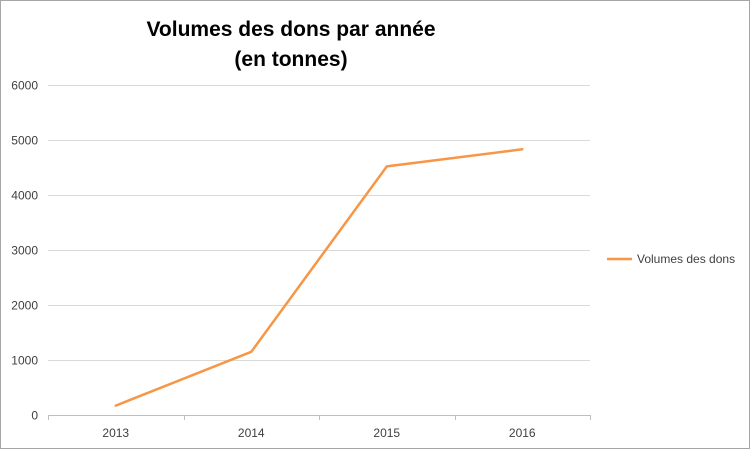 This screenshot has width=750, height=449. Describe the element at coordinates (291, 29) in the screenshot. I see `chart-title-line-1: Volumes des dons par année` at that location.